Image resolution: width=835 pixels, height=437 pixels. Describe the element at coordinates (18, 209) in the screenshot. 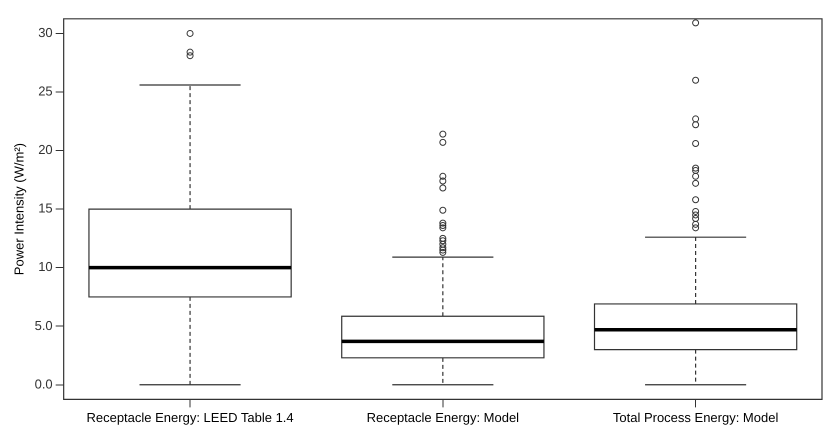

I see `y-axis-title: Power Intensity (W/m²)` at that location.